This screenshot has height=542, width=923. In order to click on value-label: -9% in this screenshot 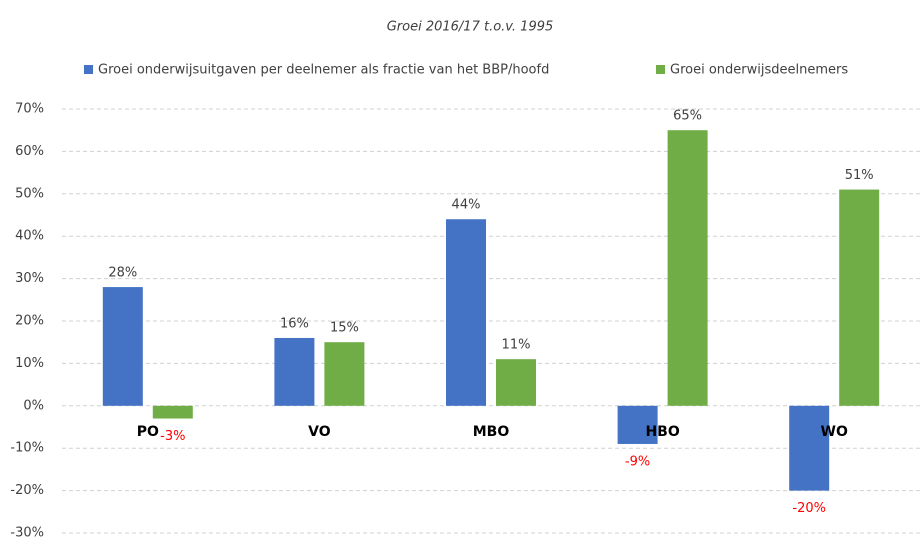, I will do `click(637, 461)`.